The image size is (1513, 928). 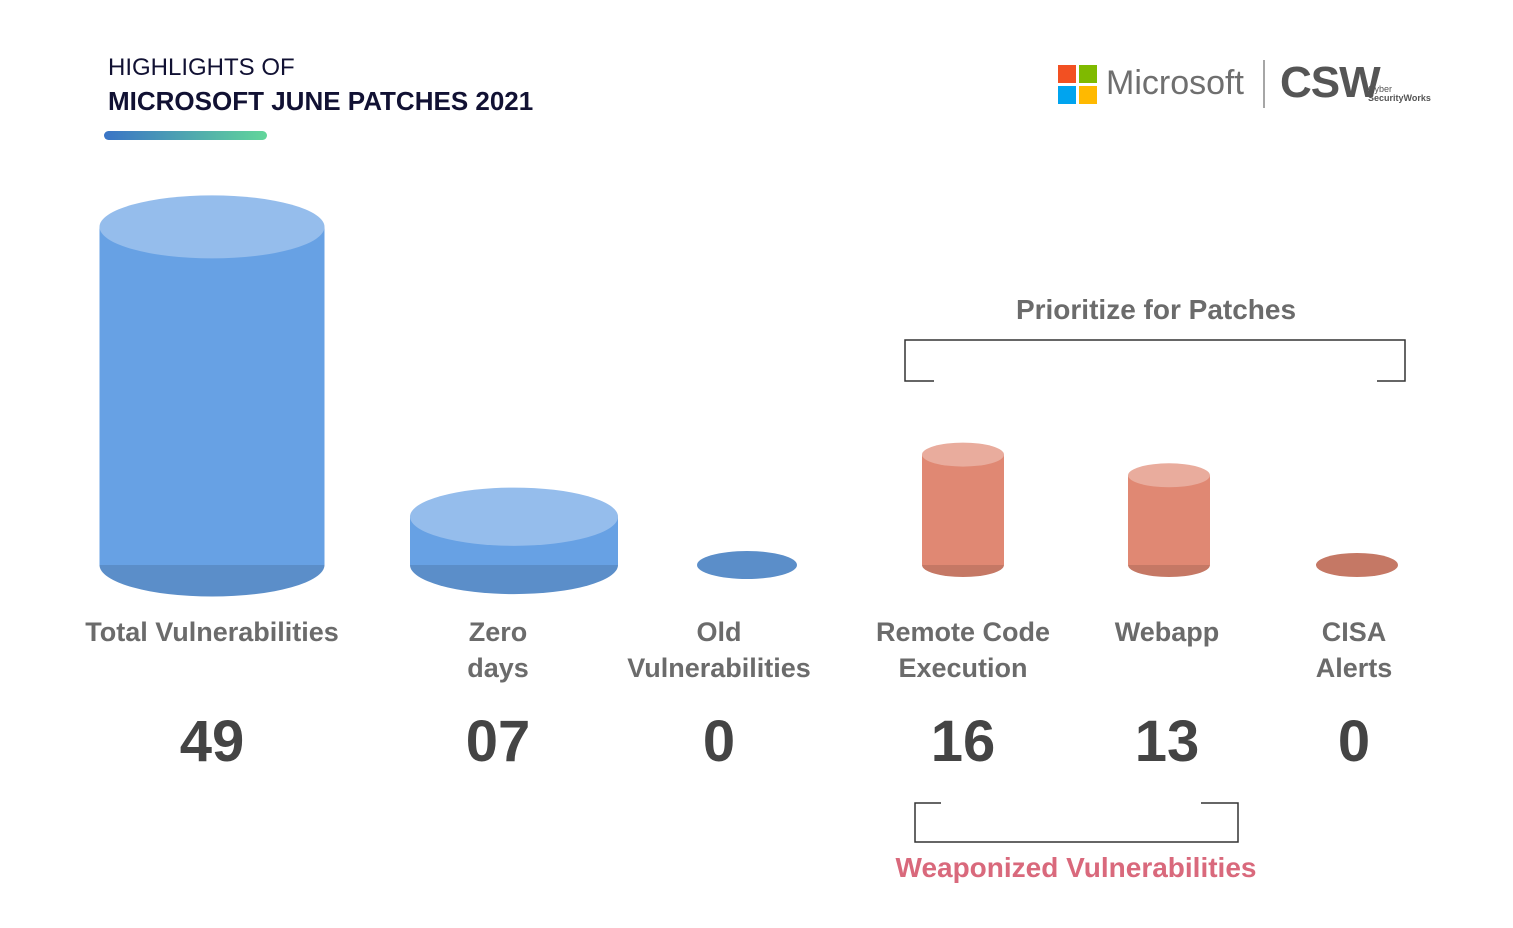 What do you see at coordinates (1354, 650) in the screenshot?
I see `category-label: CISA Alerts` at bounding box center [1354, 650].